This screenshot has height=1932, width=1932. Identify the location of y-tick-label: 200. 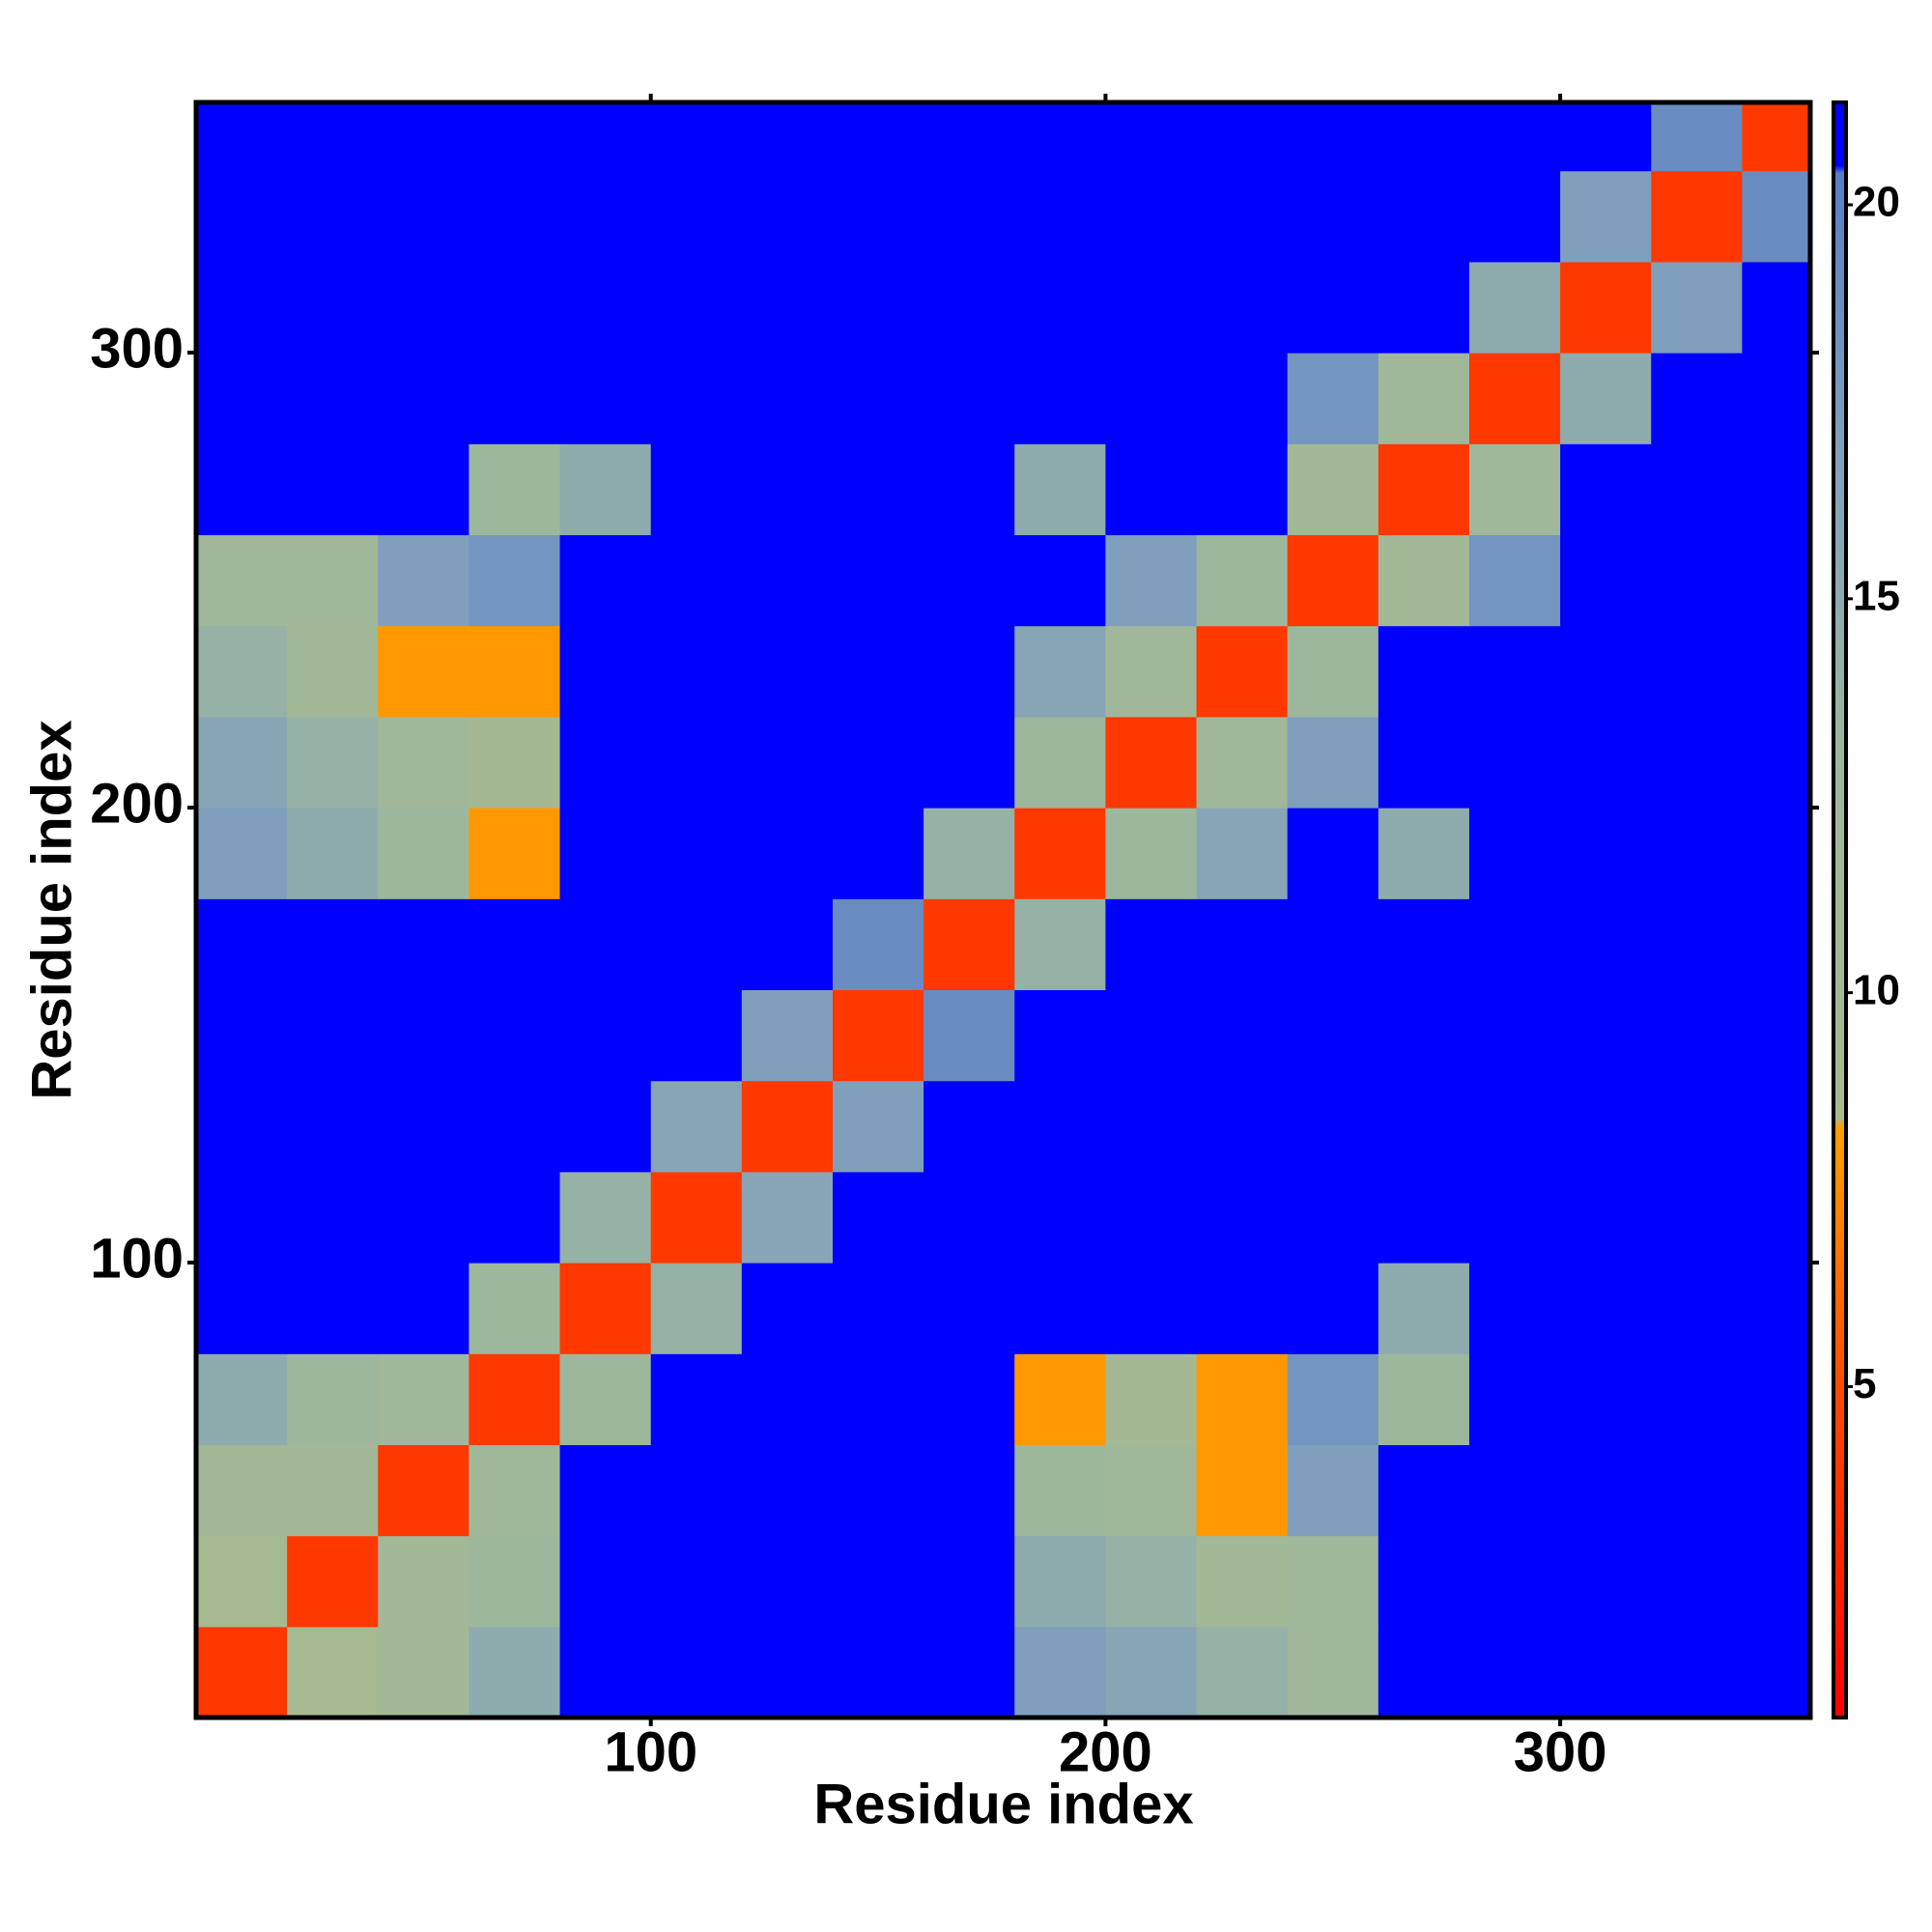
(137, 803).